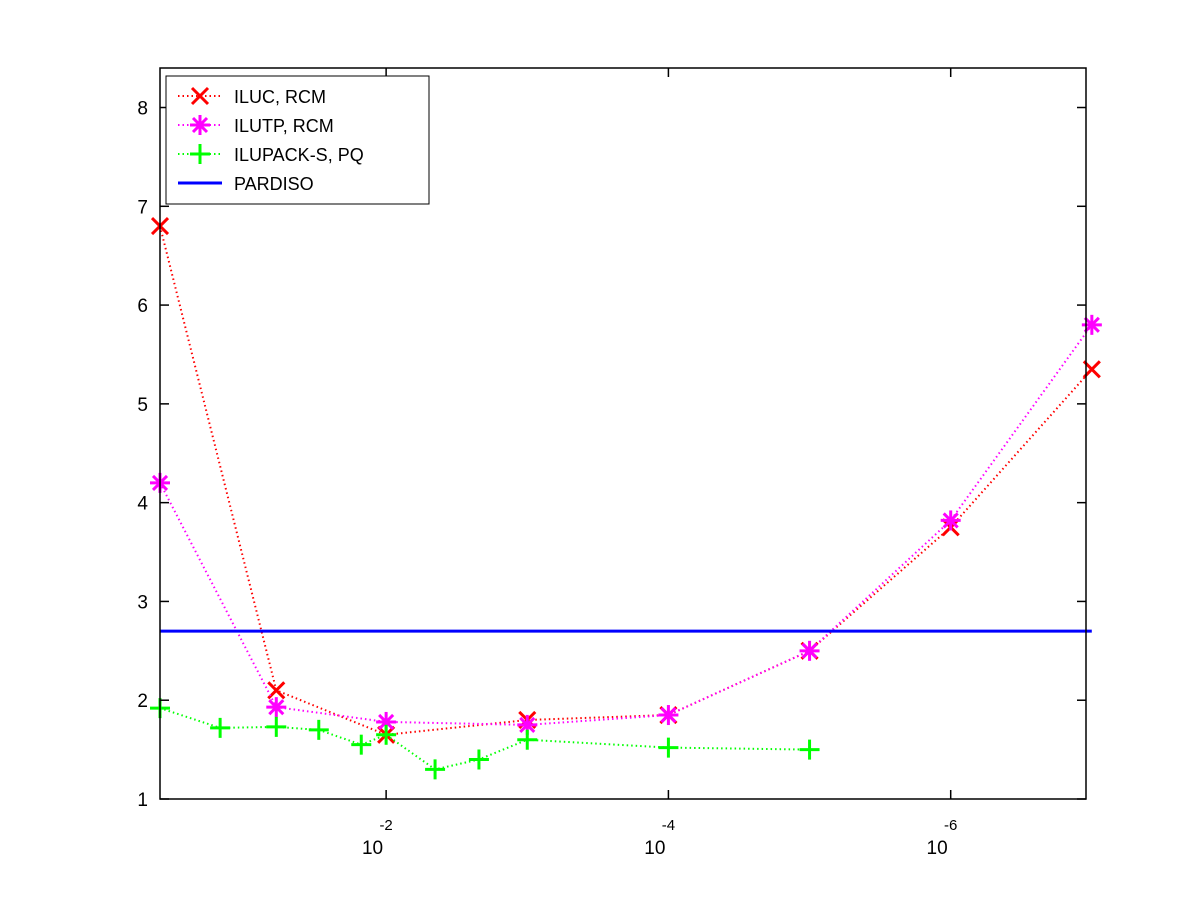  I want to click on y-tick-label: 7, so click(142, 207).